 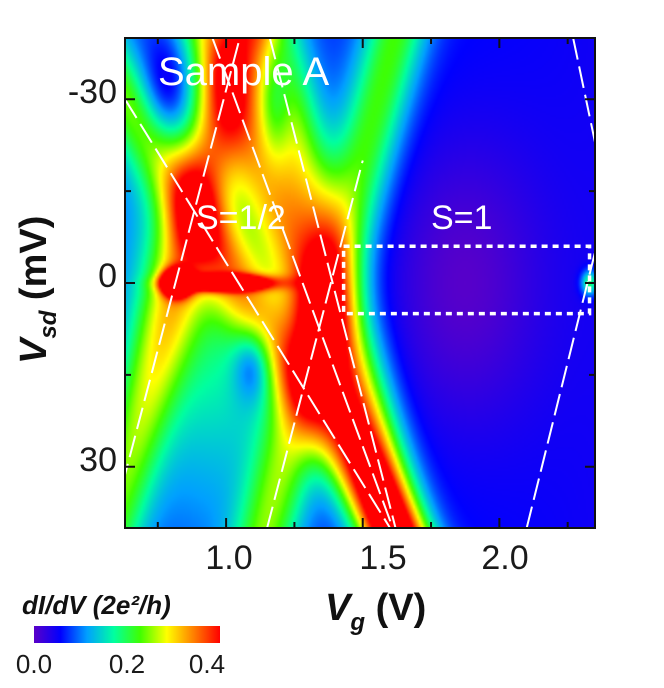 I want to click on y-tick-labels: -30 0 30, so click(x=92, y=276).